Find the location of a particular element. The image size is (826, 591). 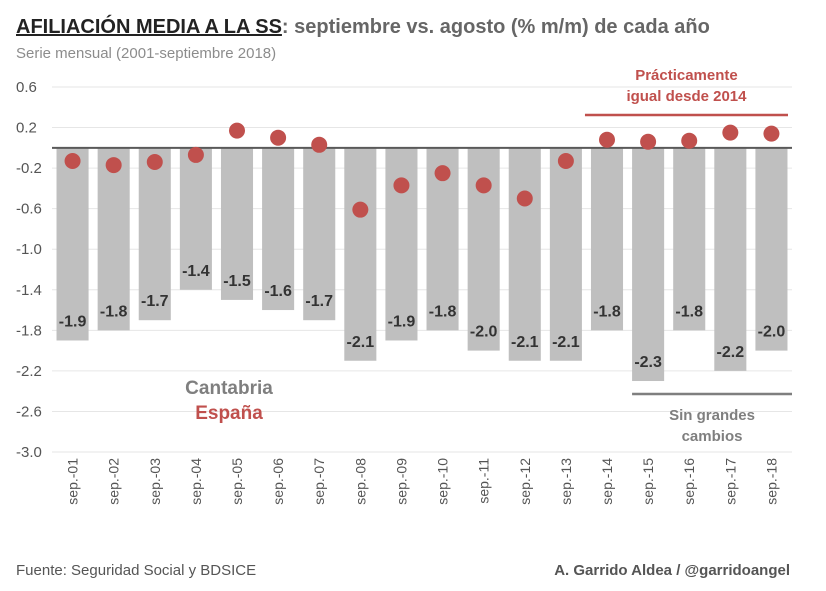

chart-title-lead: AFILIACIÓN MEDIA A LA SS is located at coordinates (149, 27).